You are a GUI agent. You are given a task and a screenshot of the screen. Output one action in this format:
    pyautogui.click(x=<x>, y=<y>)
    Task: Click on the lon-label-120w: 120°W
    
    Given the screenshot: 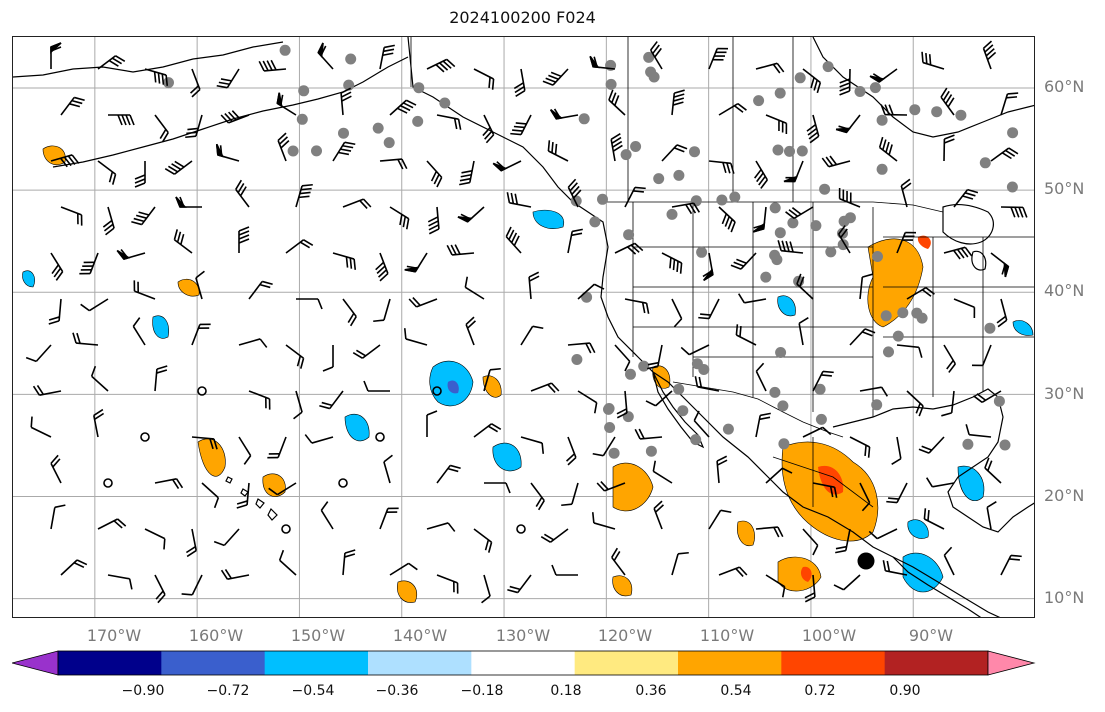 What is the action you would take?
    pyautogui.click(x=625, y=635)
    